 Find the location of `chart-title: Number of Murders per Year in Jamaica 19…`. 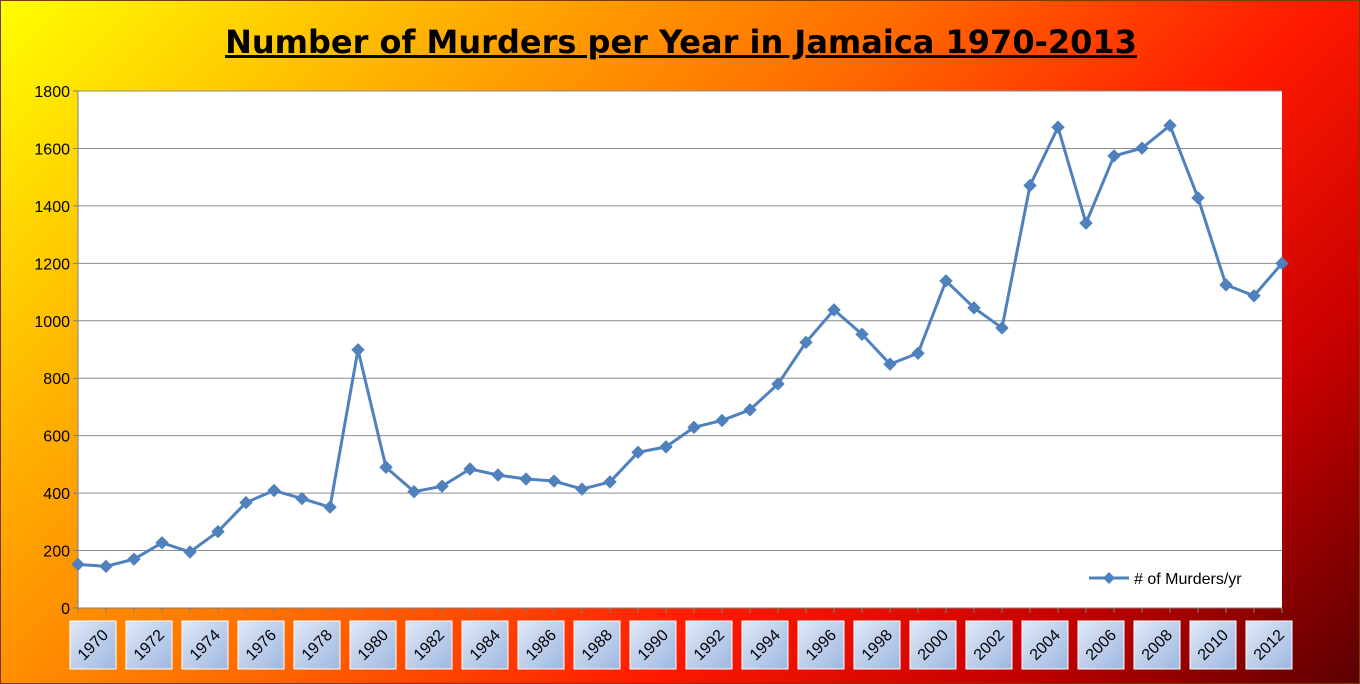

chart-title: Number of Murders per Year in Jamaica 19… is located at coordinates (681, 42).